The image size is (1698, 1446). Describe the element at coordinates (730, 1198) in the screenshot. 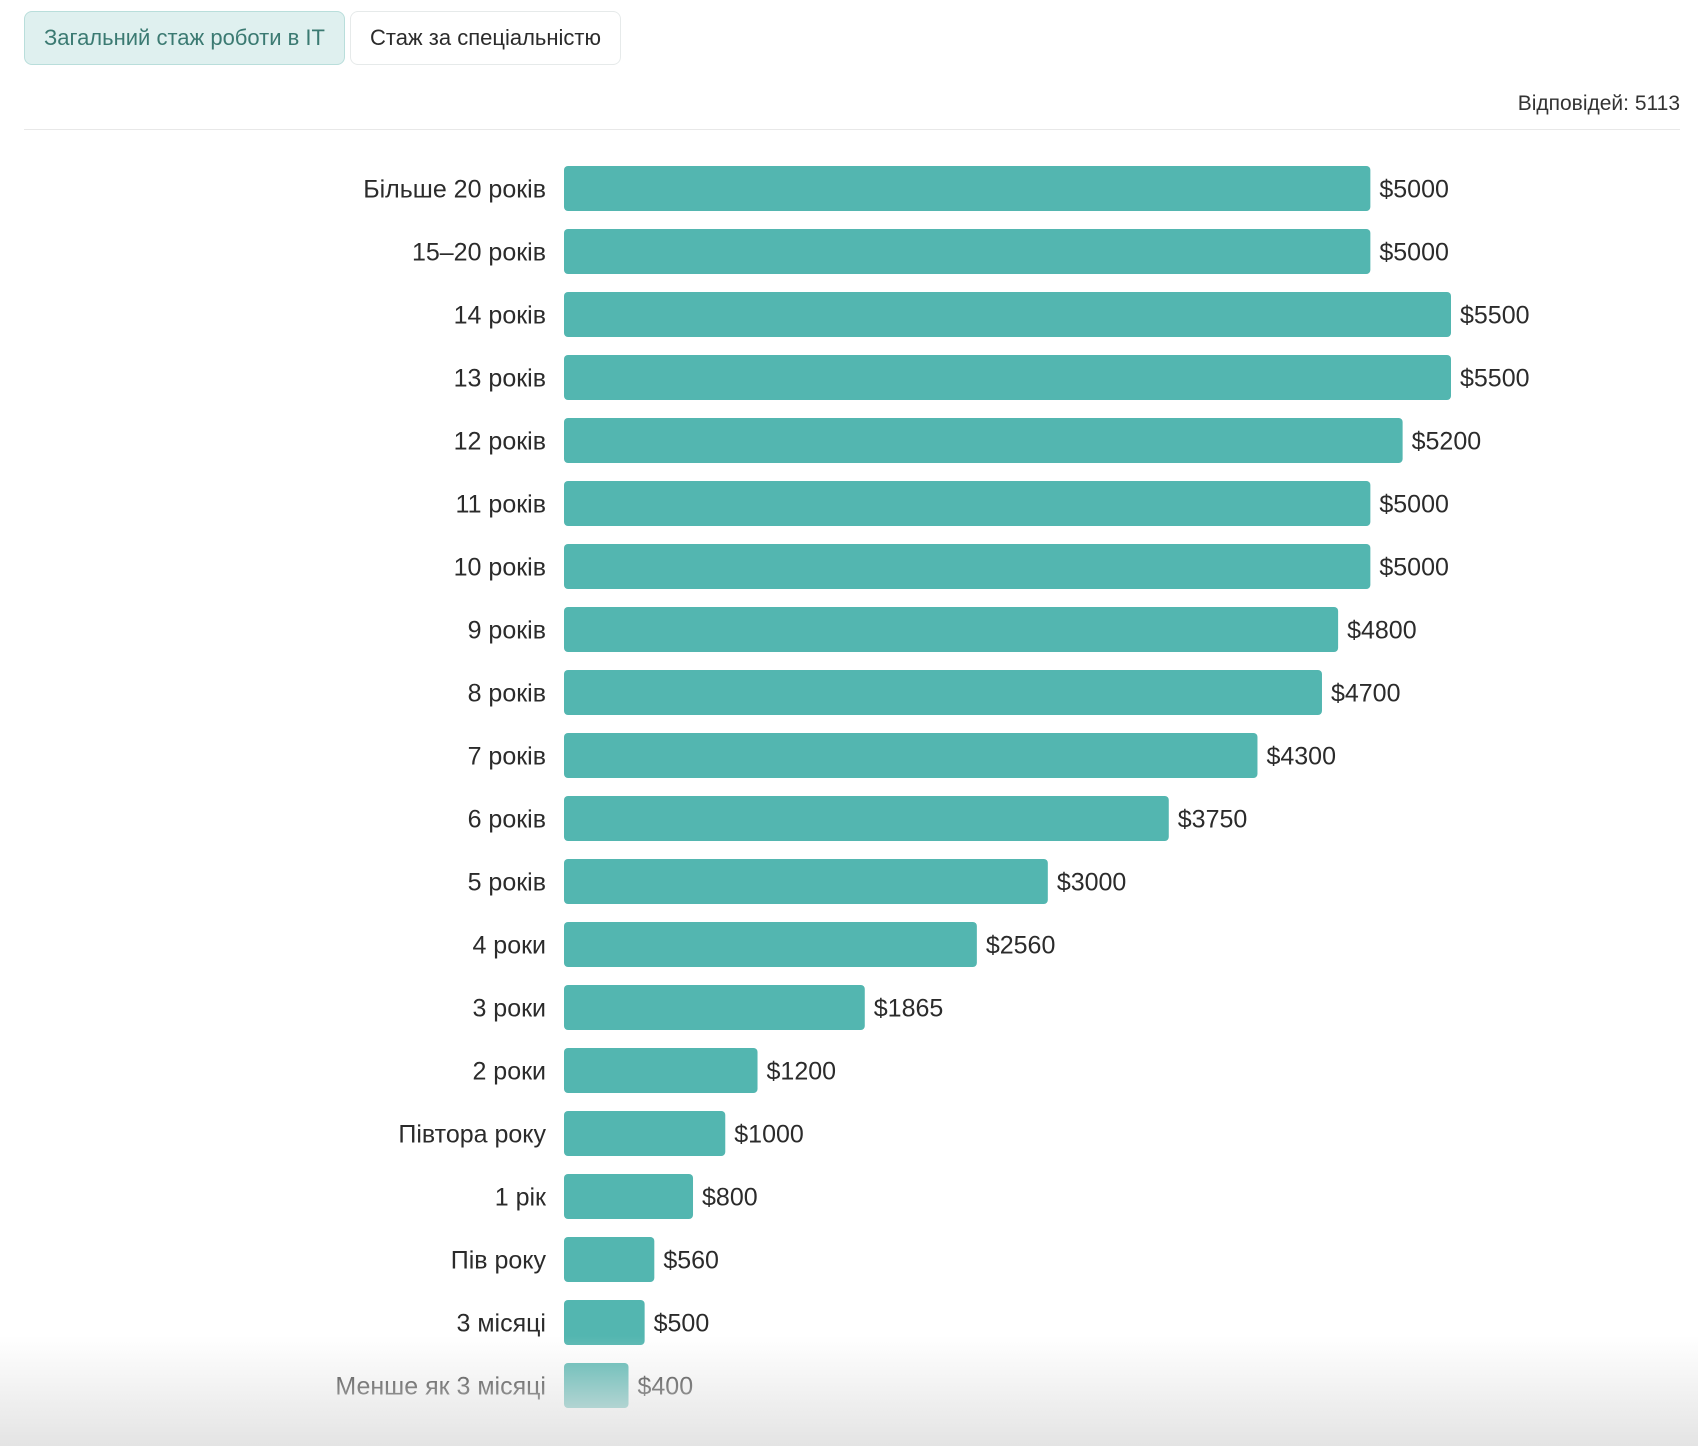

I see `value-label: $800` at that location.